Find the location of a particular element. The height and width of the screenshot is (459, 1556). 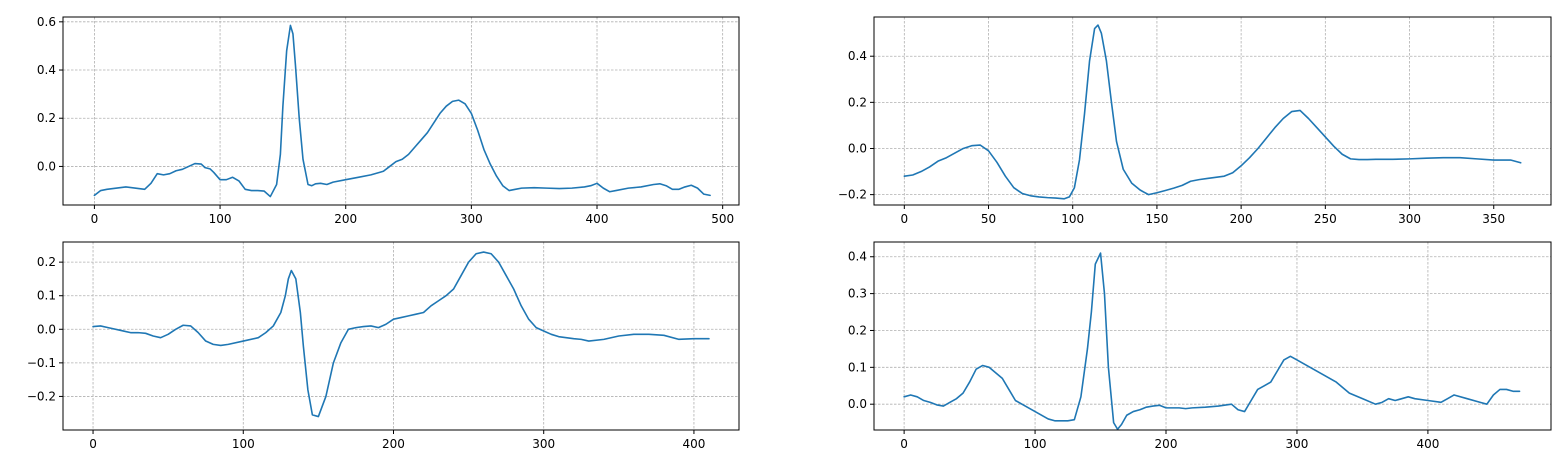

y-tick-label: 0.6 is located at coordinates (46, 22).